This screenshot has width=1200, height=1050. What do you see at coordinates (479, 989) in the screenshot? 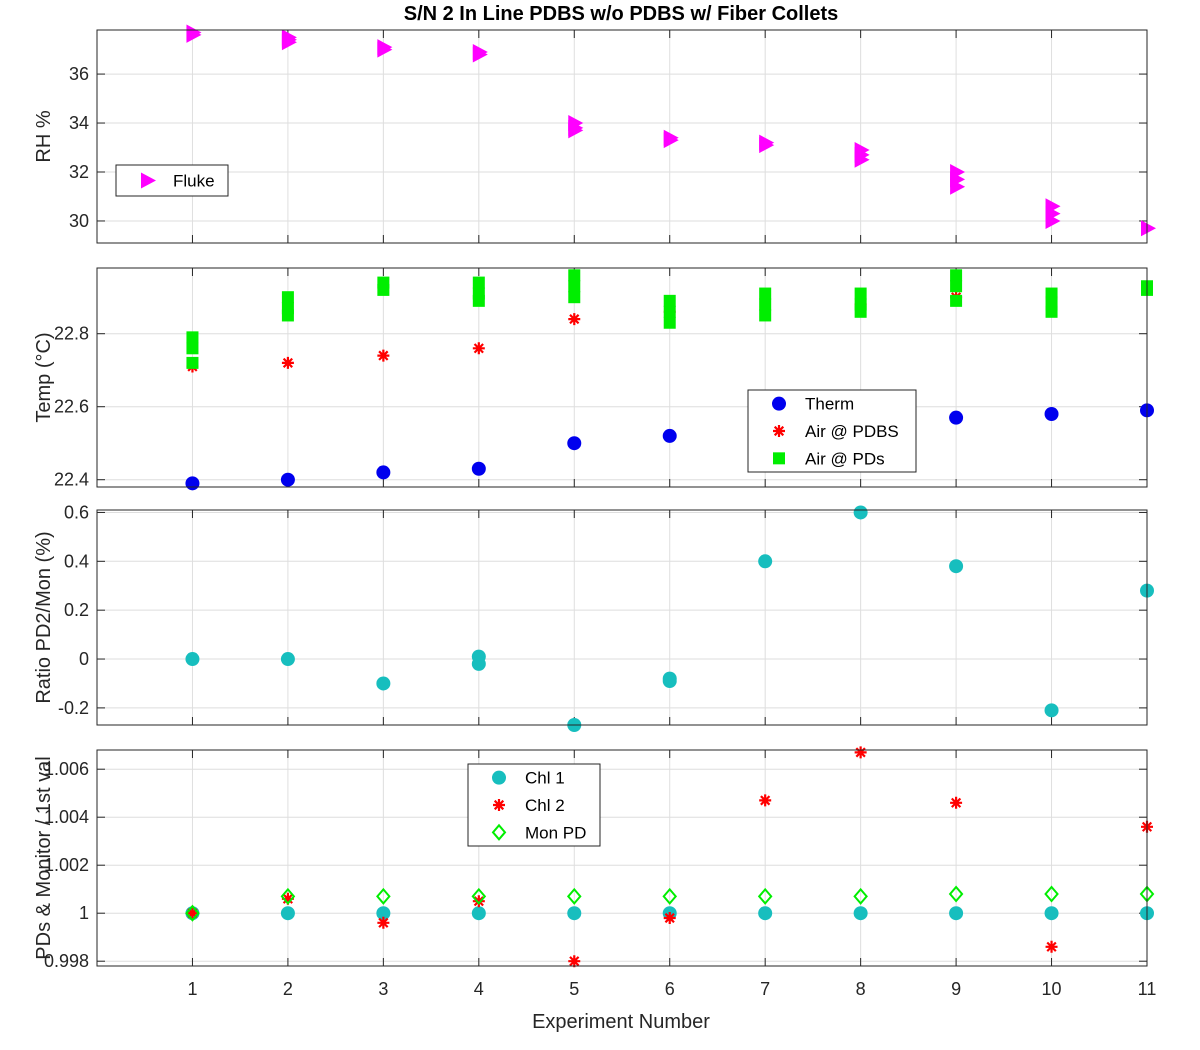
I see `x-tick-label: 4` at bounding box center [479, 989].